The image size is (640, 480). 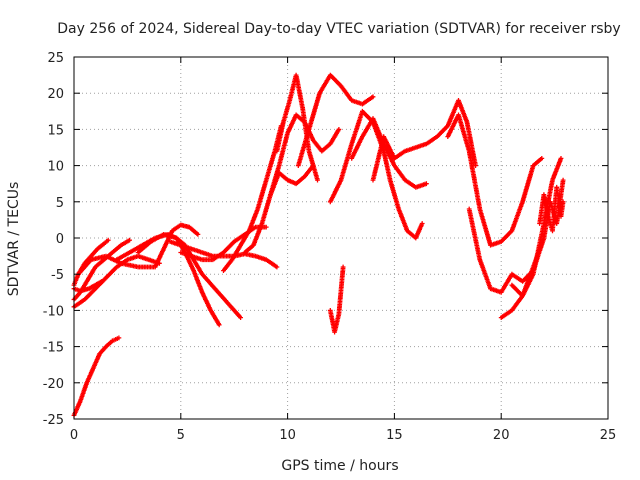 I want to click on x-tick-label: 15, so click(x=394, y=435).